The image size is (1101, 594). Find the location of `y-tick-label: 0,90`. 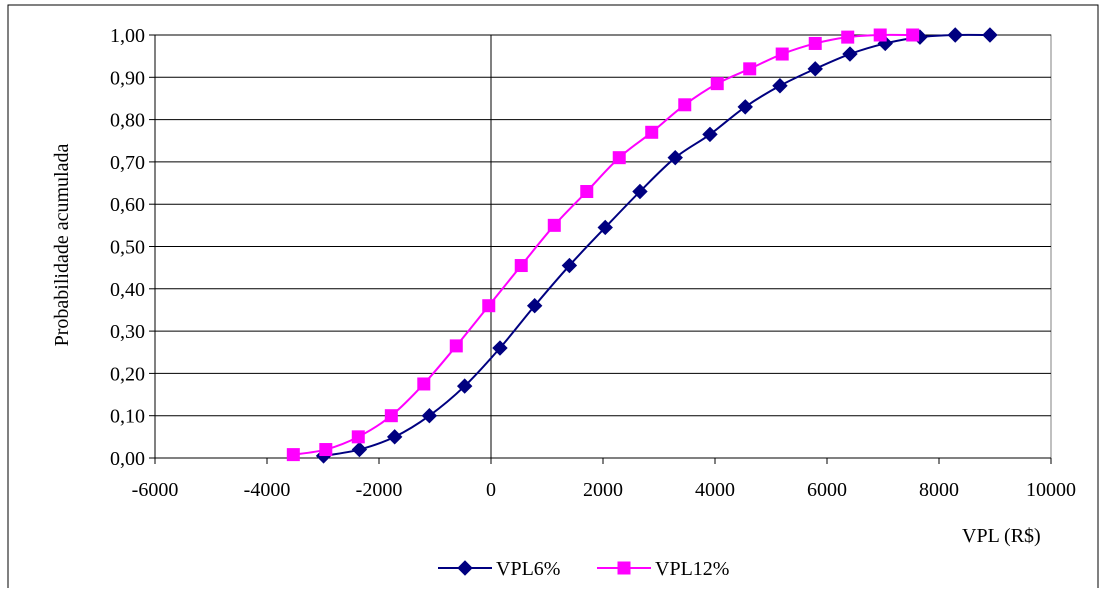

y-tick-label: 0,90 is located at coordinates (127, 78).